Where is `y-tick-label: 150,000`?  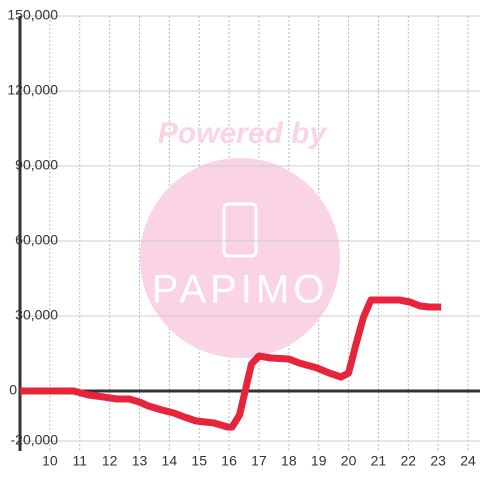 y-tick-label: 150,000 is located at coordinates (32, 15).